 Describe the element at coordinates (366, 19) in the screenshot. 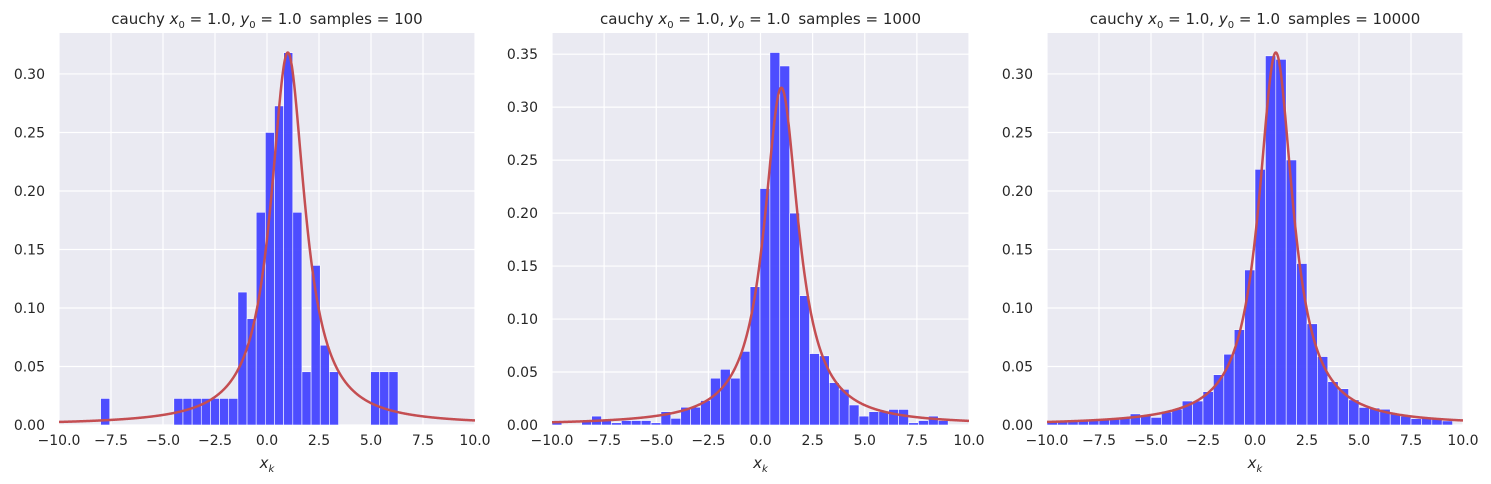

I see `title-samples: samples = 100` at that location.